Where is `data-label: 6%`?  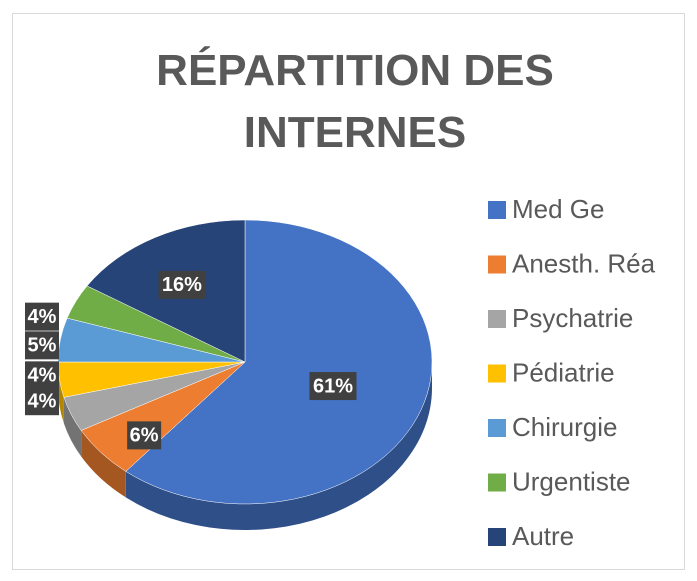 data-label: 6% is located at coordinates (144, 436).